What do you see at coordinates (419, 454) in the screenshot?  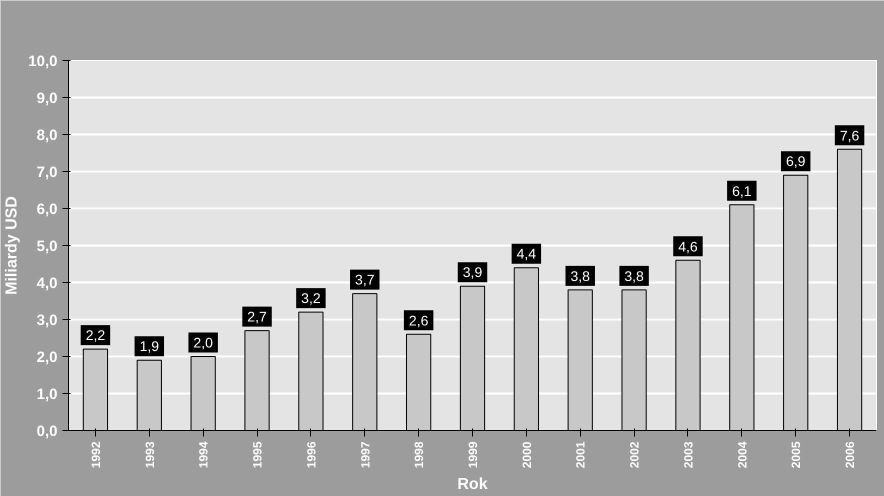 I see `x-tick-label: 1998` at bounding box center [419, 454].